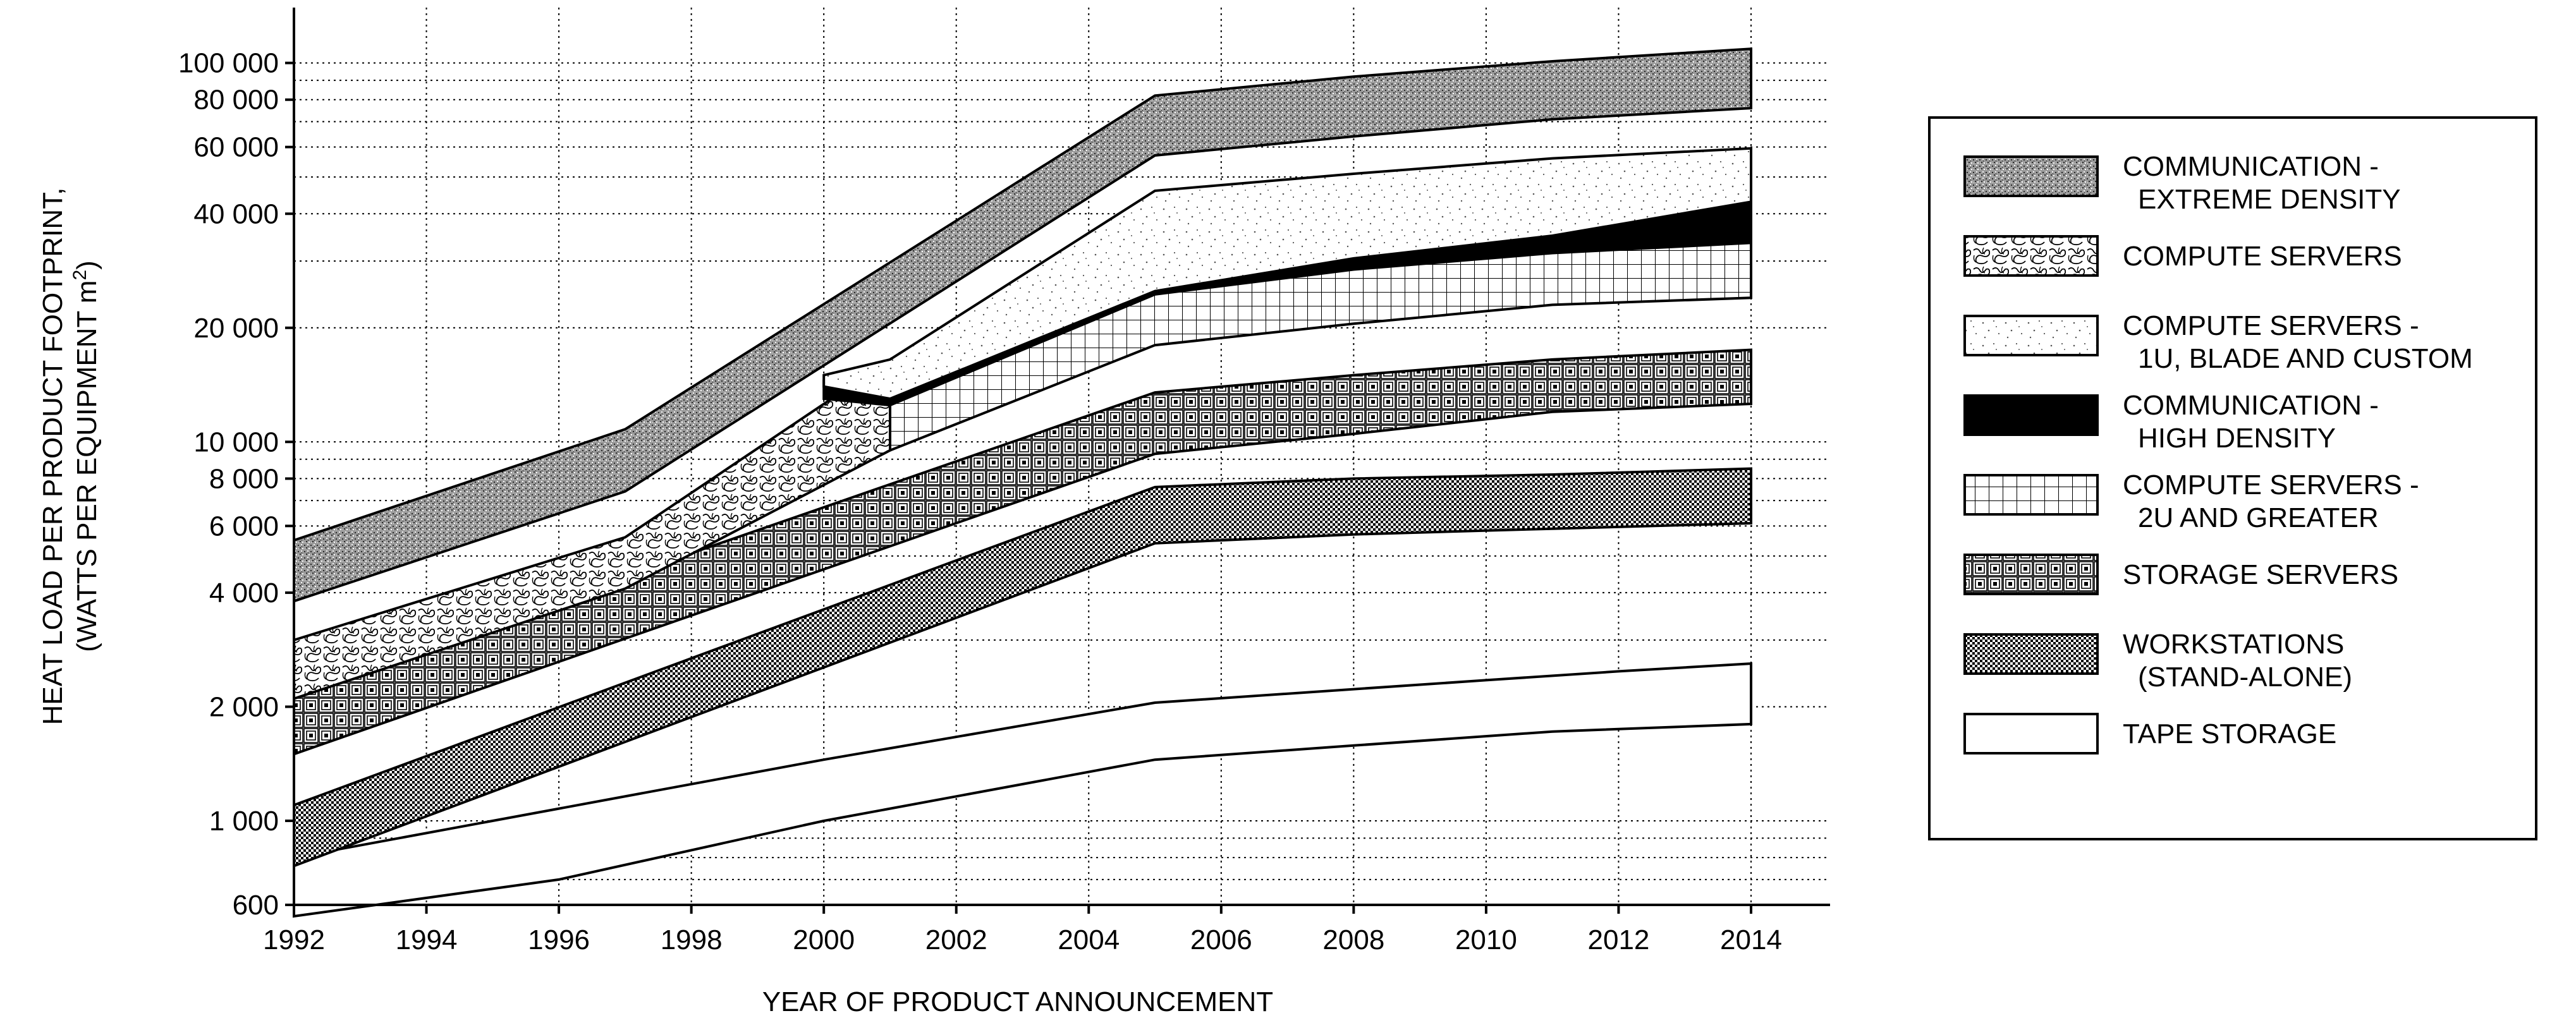  What do you see at coordinates (244, 821) in the screenshot?
I see `y-tick-label: 1 000` at bounding box center [244, 821].